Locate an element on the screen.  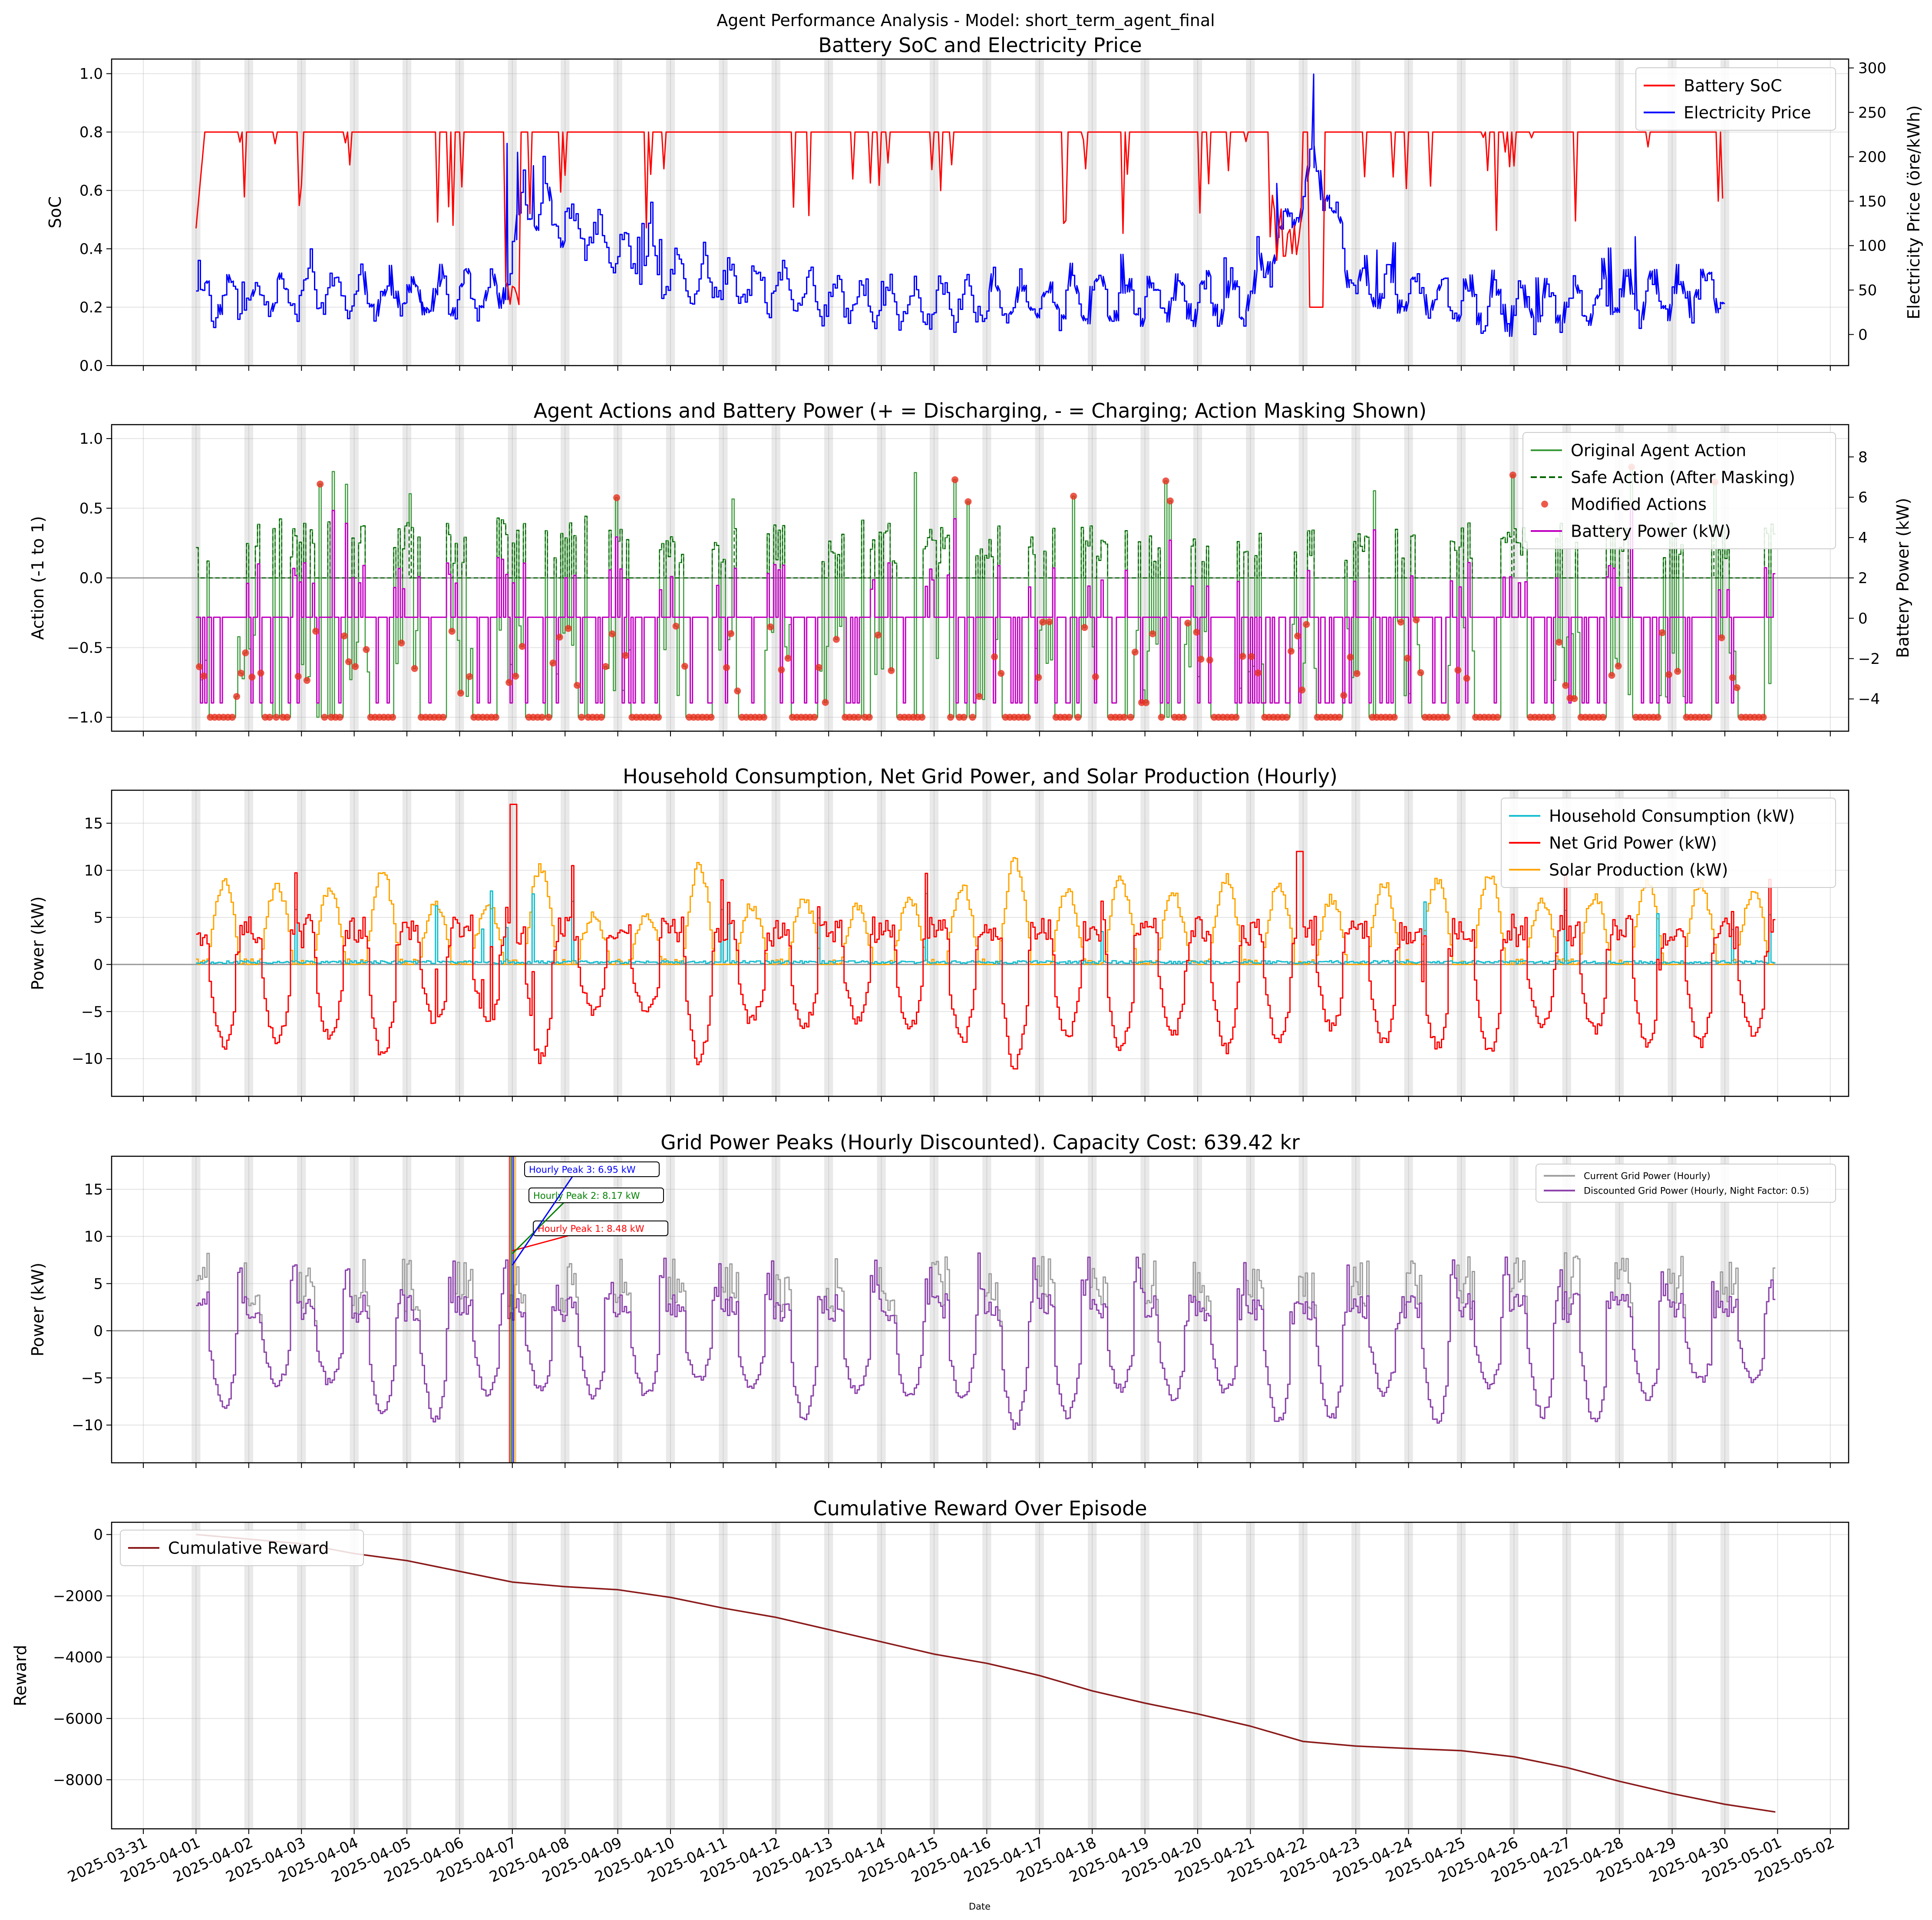
y-tick-label-right: 300 is located at coordinates (1872, 68).